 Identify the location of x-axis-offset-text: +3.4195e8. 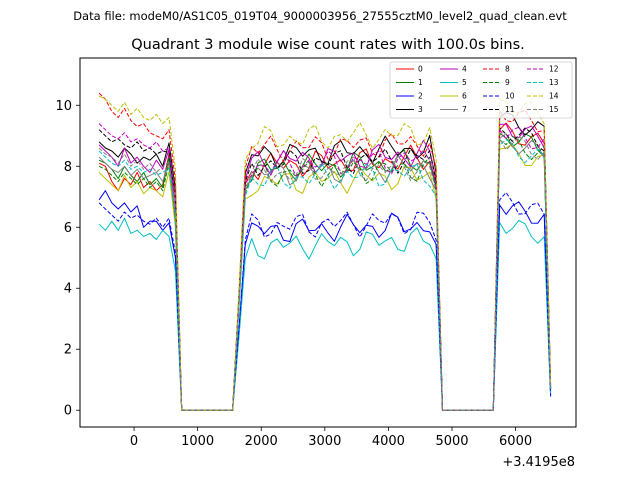
(538, 462).